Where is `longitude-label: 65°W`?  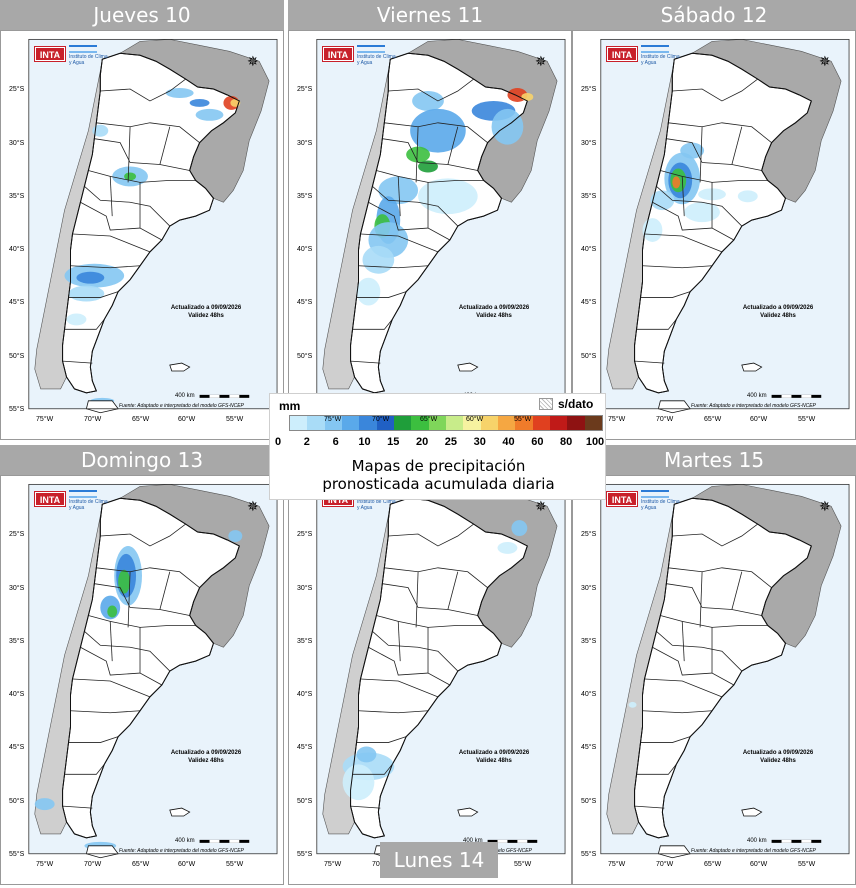
longitude-label: 65°W is located at coordinates (713, 419).